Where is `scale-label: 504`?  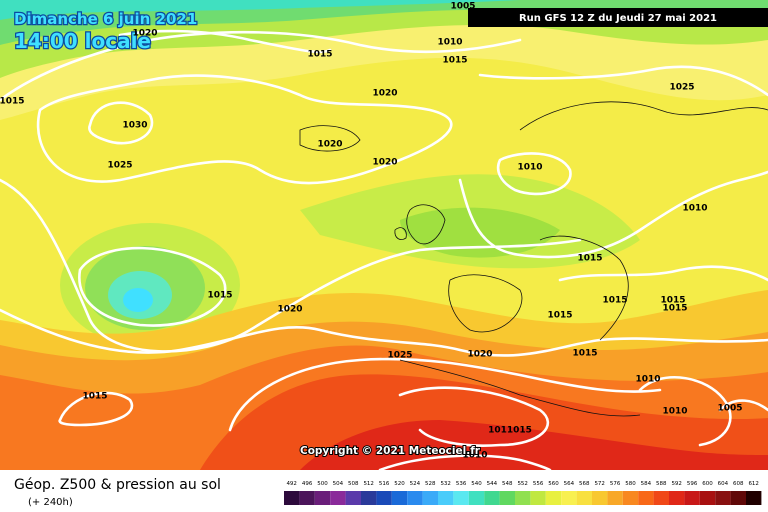 scale-label: 504 is located at coordinates (338, 484).